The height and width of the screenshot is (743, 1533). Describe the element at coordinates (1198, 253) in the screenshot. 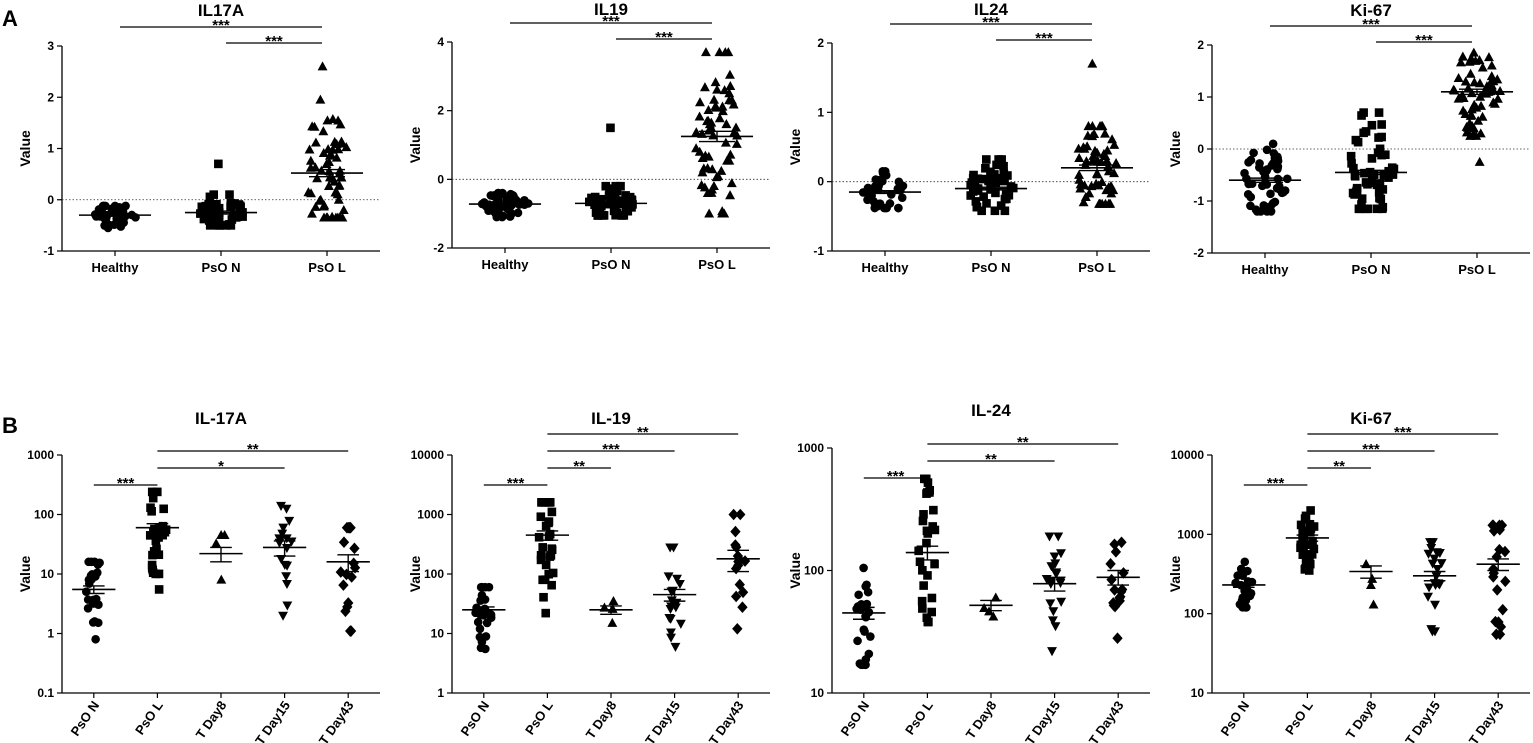

I see `y-tick-label: -2` at that location.